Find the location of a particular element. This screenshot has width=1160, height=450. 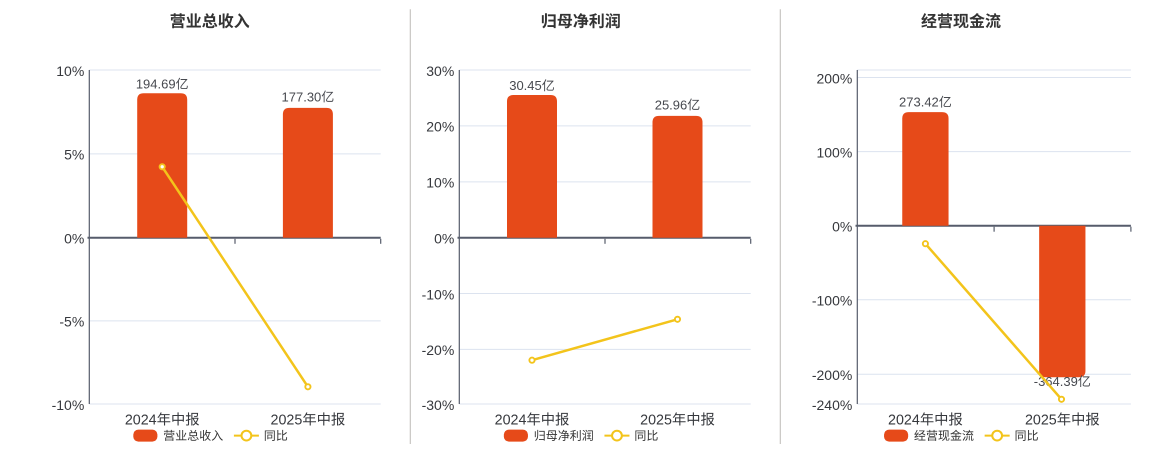

svg-text: 20% is located at coordinates (440, 127).